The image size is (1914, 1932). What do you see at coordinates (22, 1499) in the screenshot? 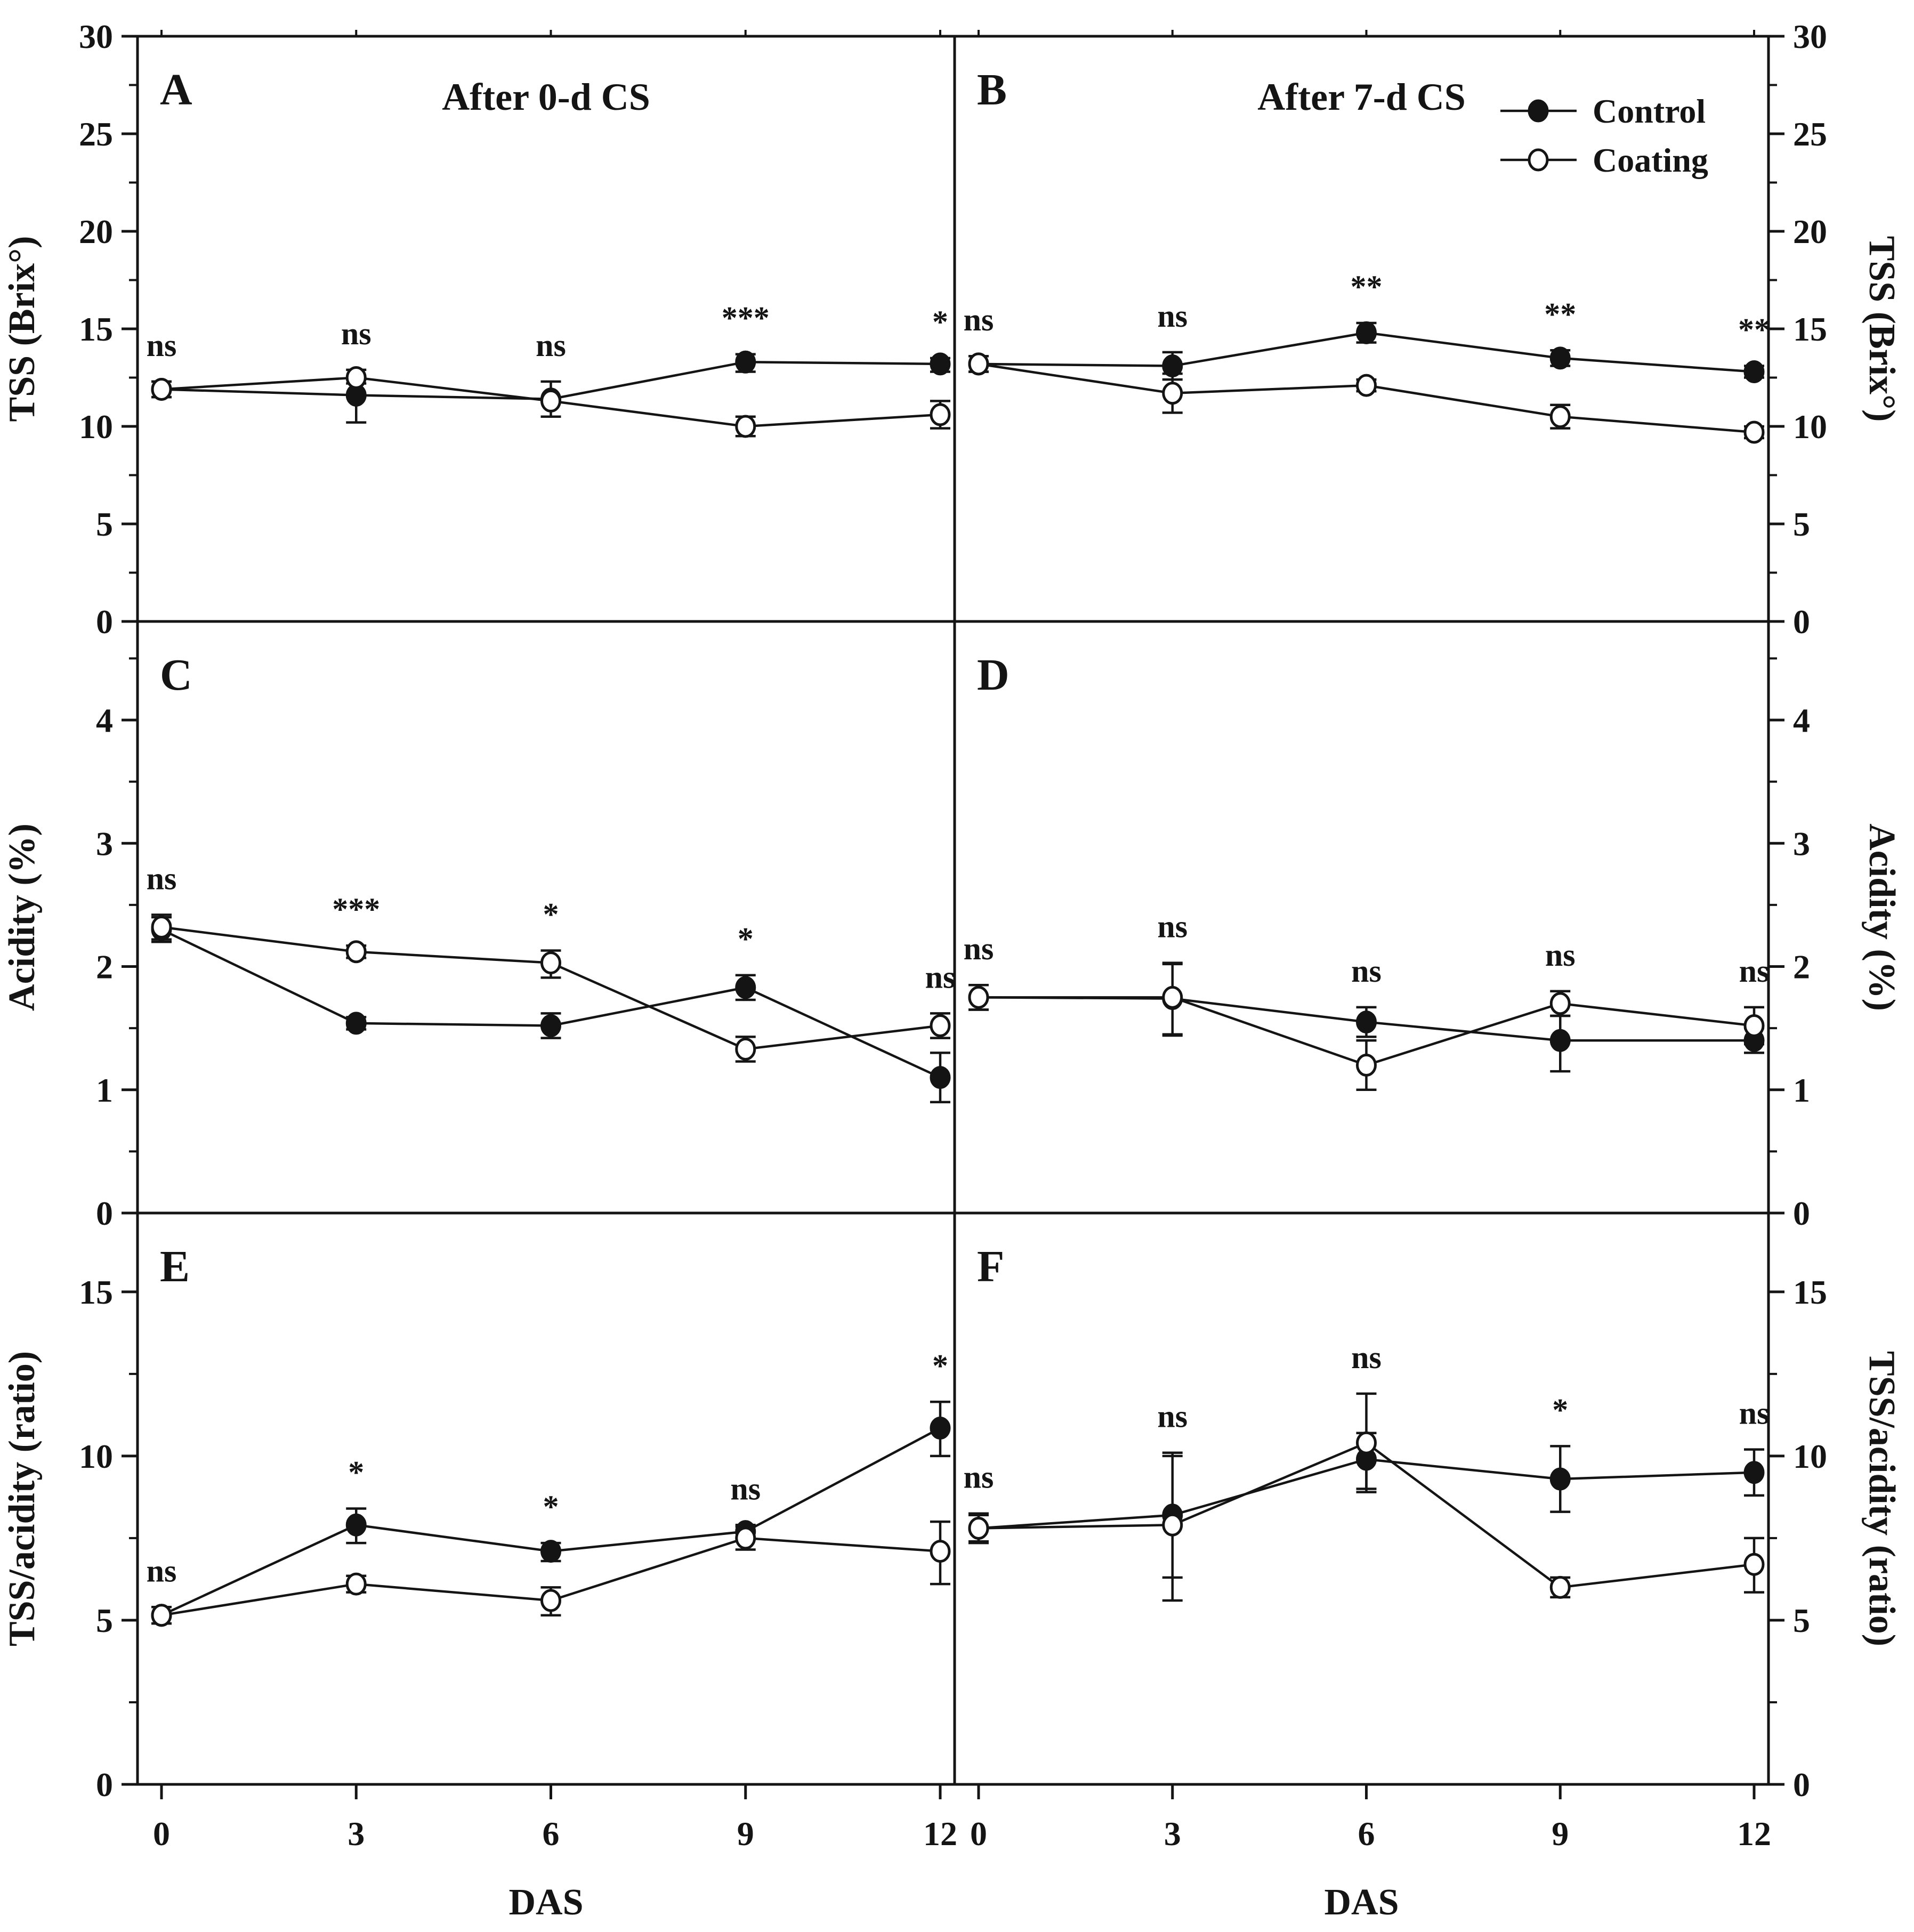
I see `y-axis-title-left: TSS/acidity (ratio)` at bounding box center [22, 1499].